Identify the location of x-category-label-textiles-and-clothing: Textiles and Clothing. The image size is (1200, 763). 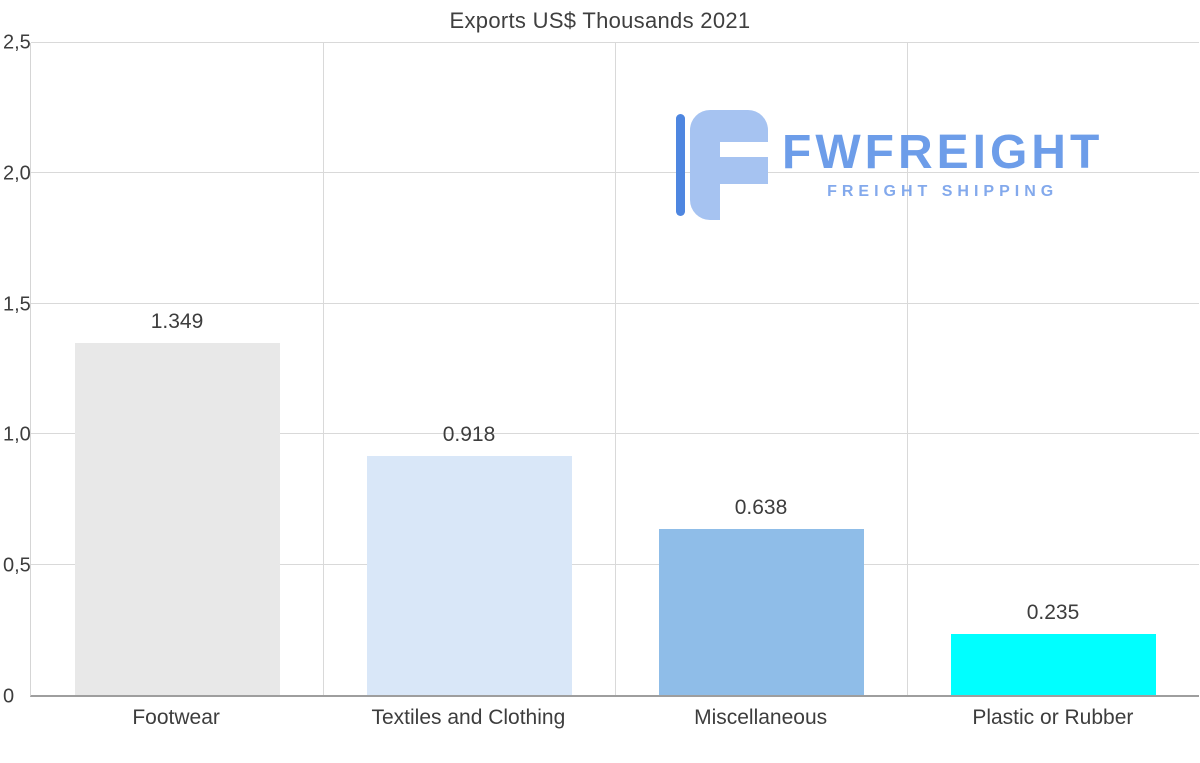
(468, 717).